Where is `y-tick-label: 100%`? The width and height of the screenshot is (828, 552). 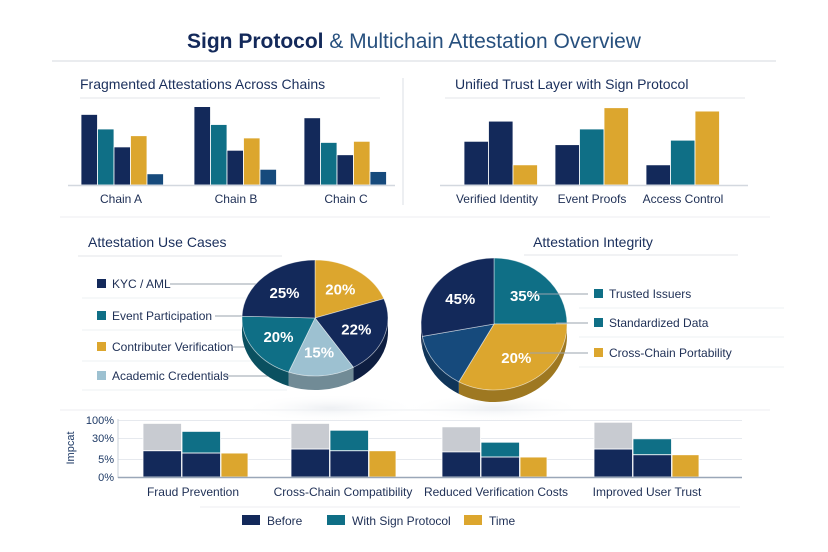 y-tick-label: 100% is located at coordinates (100, 421).